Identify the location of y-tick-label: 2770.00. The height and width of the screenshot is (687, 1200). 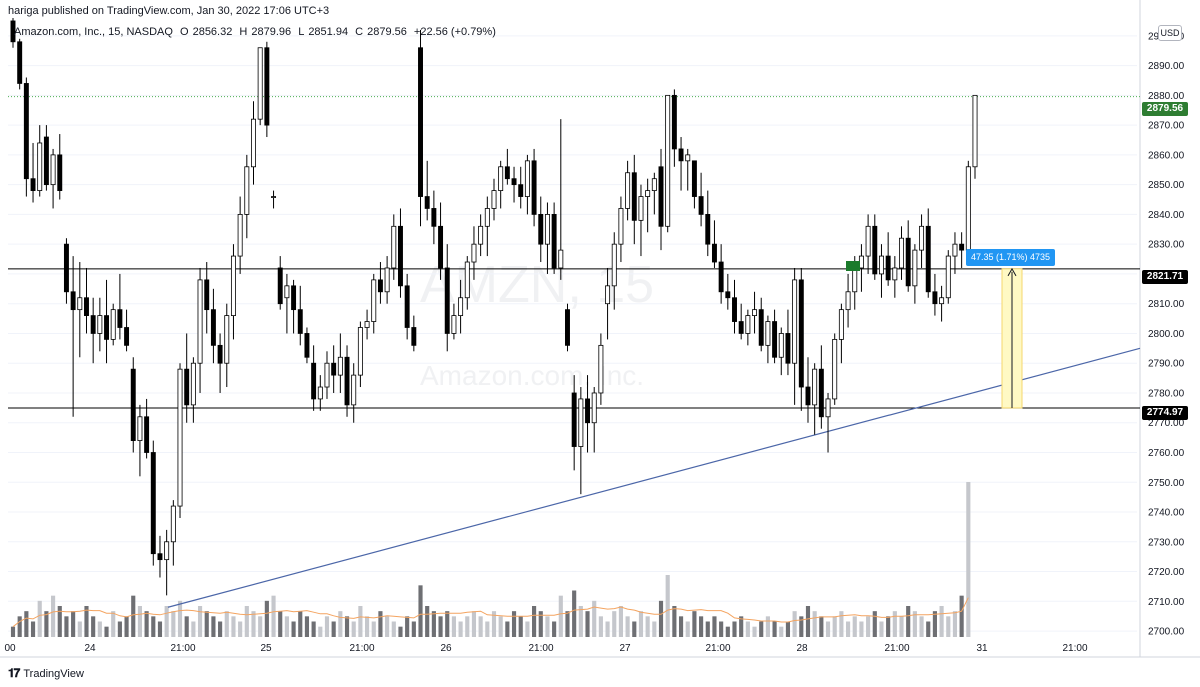
(1166, 423).